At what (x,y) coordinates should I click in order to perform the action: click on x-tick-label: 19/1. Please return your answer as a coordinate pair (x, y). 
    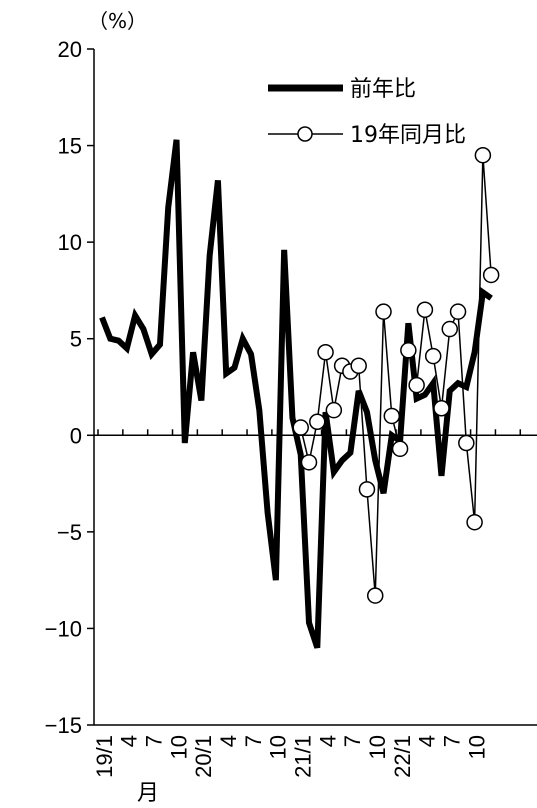
    Looking at the image, I should click on (104, 756).